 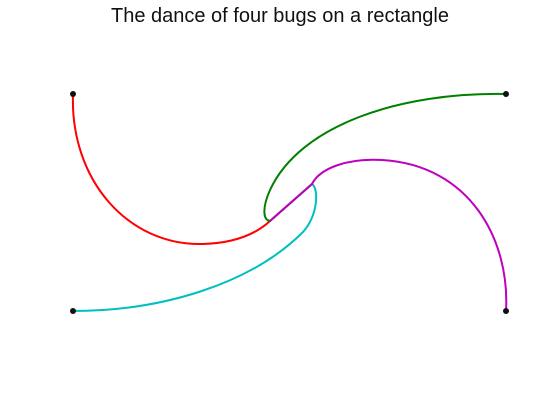 I want to click on corner-marker-bottom-left, so click(x=73, y=311).